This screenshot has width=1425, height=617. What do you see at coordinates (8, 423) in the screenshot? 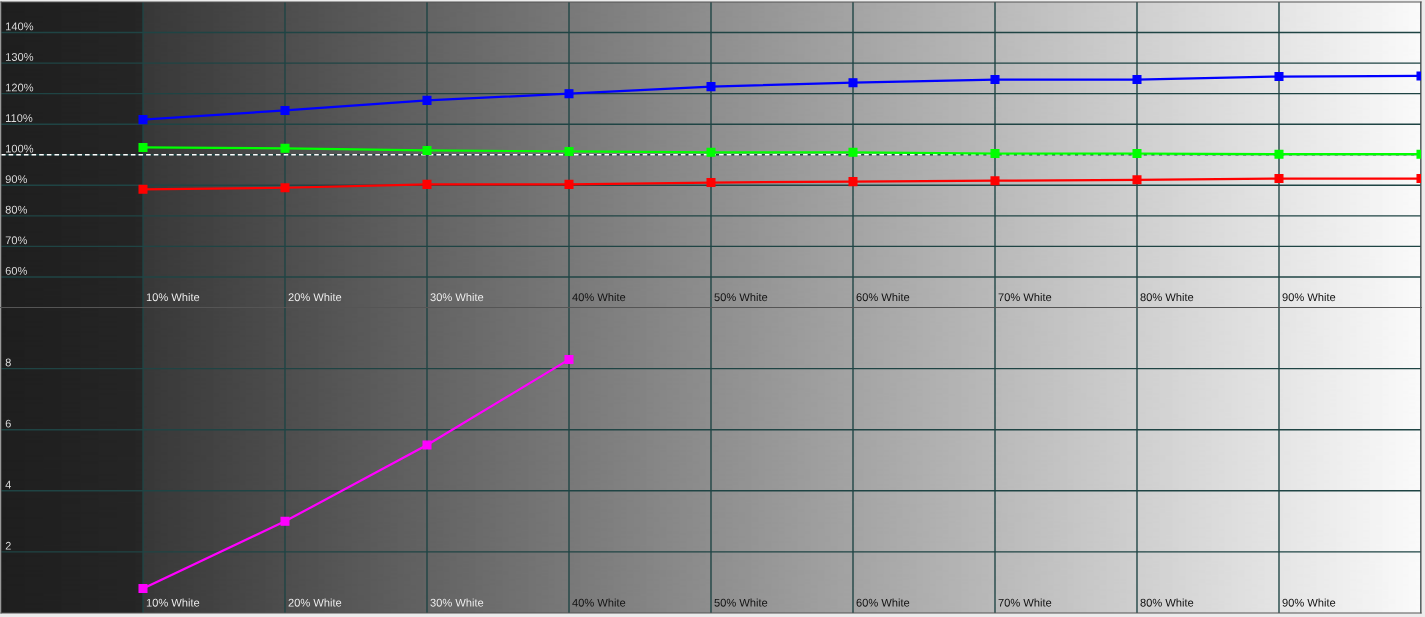
I see `y-tick-label: 6` at bounding box center [8, 423].